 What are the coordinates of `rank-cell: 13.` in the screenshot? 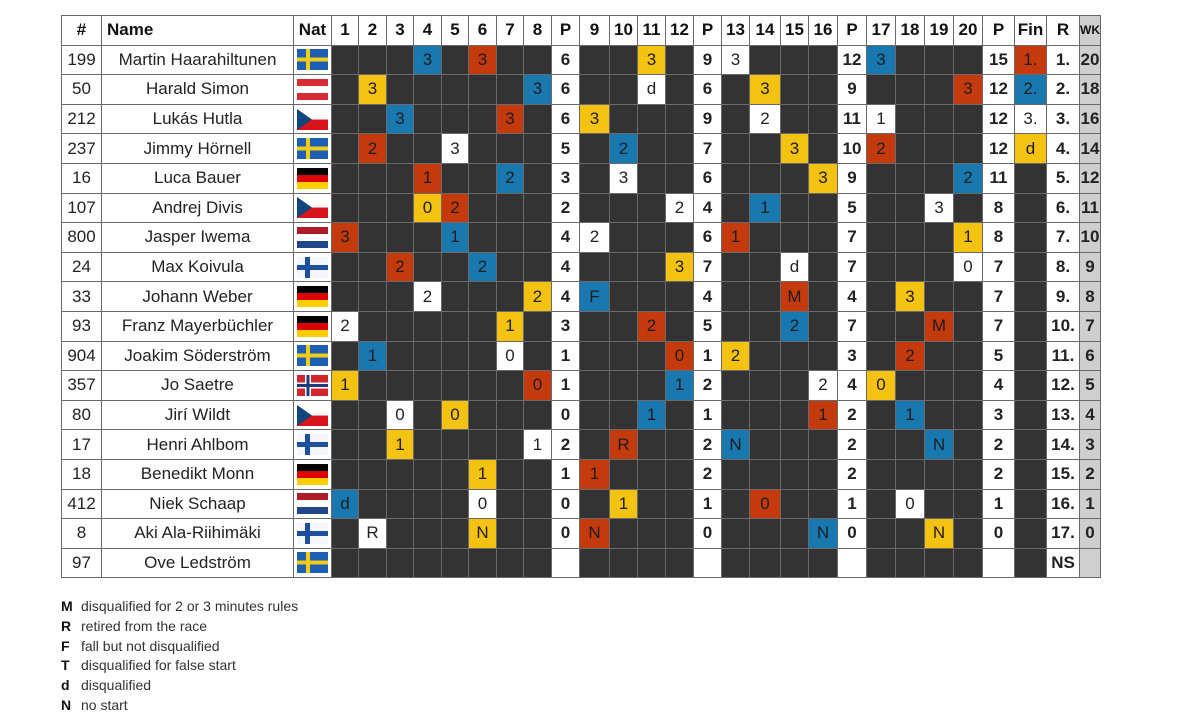 It's located at (1063, 415).